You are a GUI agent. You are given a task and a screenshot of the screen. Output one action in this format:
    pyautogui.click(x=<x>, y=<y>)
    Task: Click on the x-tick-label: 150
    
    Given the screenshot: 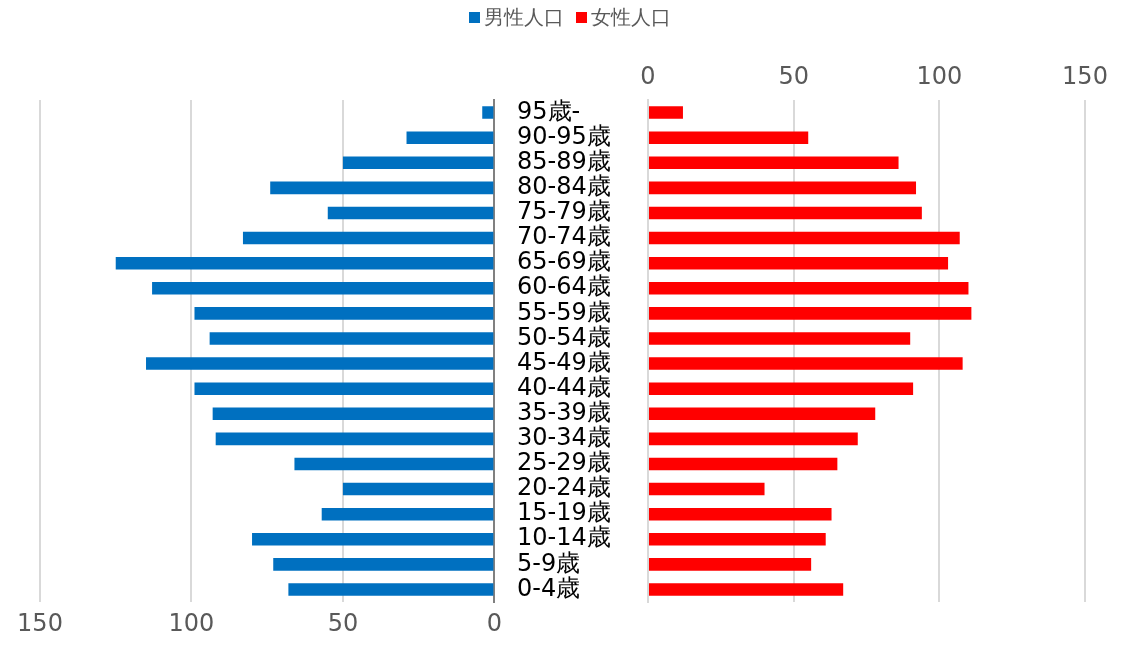 What is the action you would take?
    pyautogui.click(x=40, y=622)
    